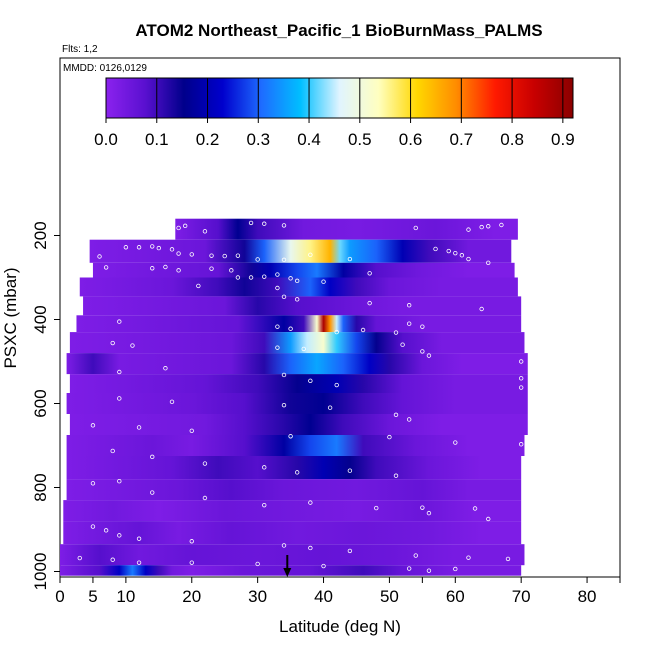  Describe the element at coordinates (462, 139) in the screenshot. I see `colorbar-tick-label: 0.7` at that location.